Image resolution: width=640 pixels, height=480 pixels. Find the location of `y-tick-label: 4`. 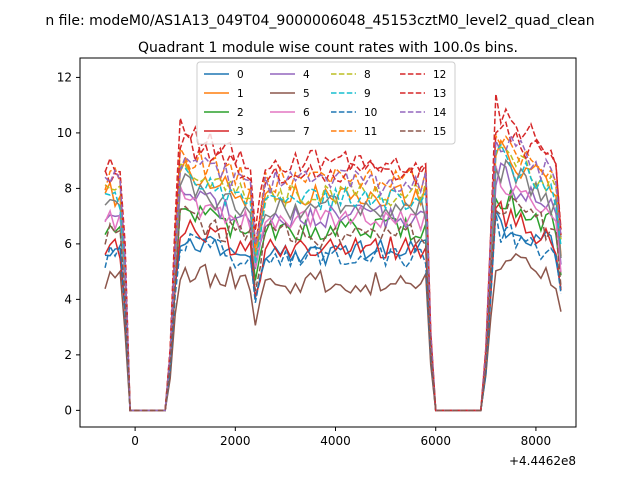

y-tick-label: 4 is located at coordinates (68, 299).